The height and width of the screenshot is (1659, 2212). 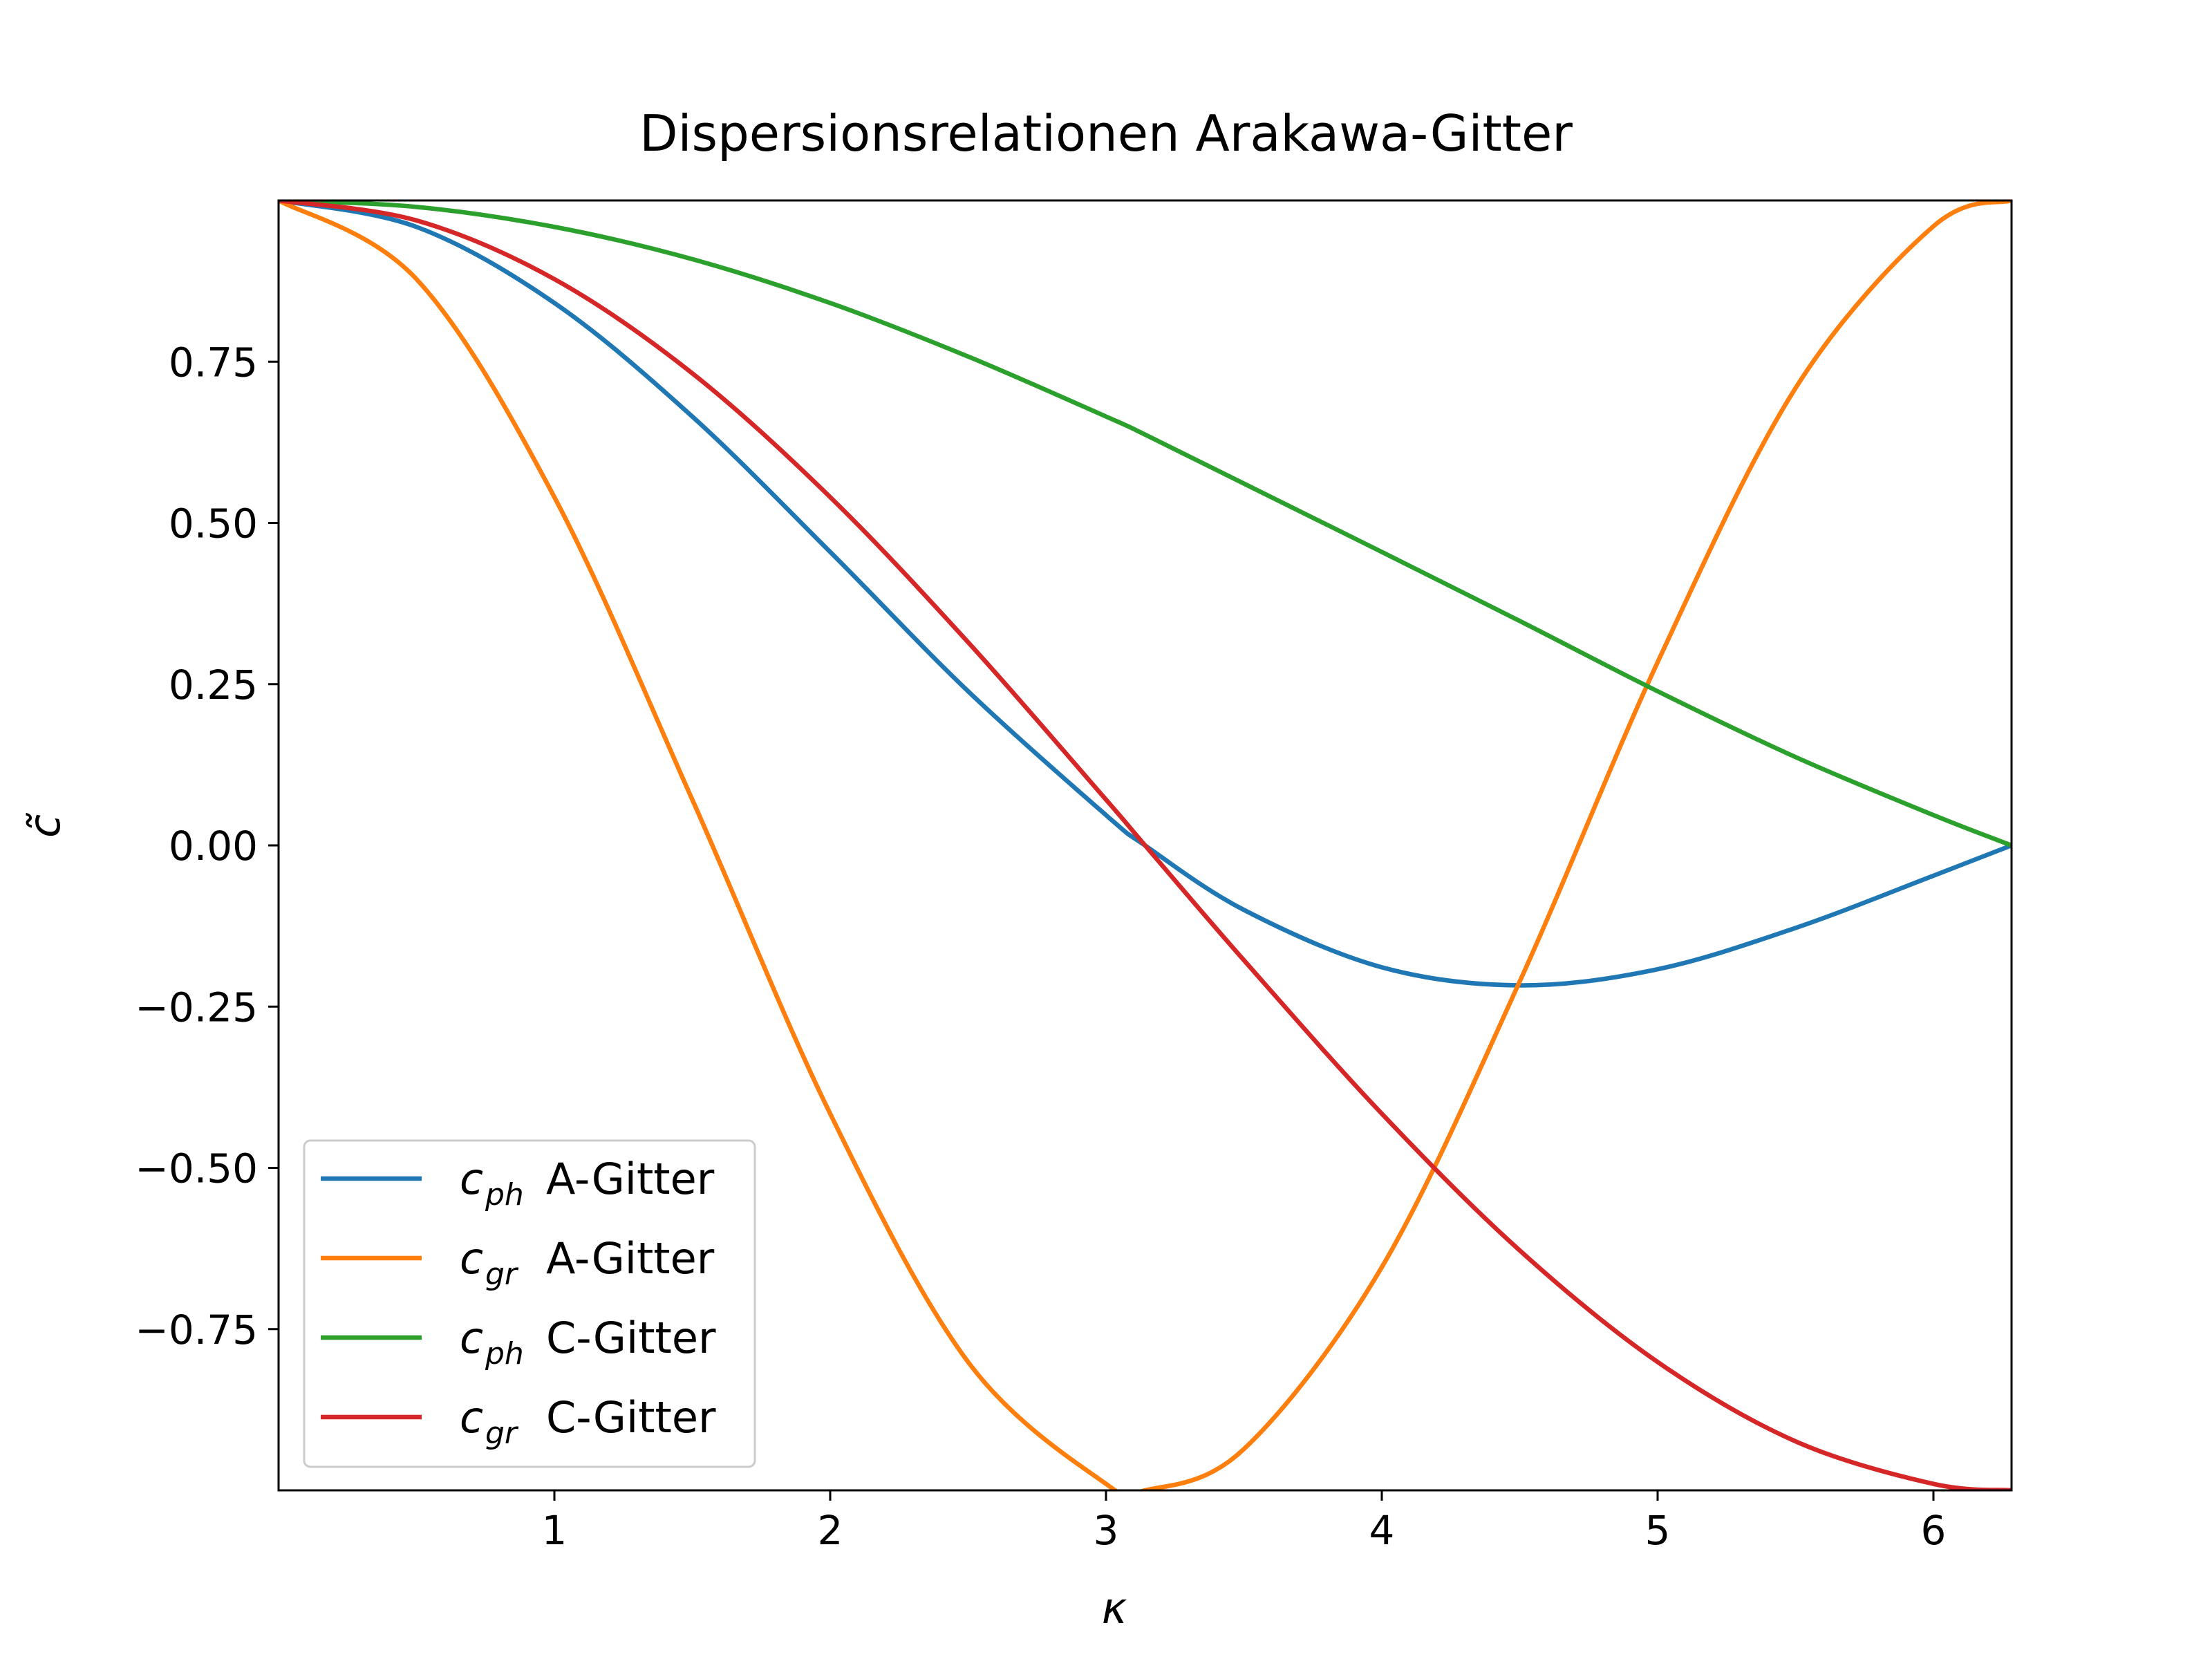 I want to click on chart-title: Dispersionsrelationen Arakawa-Gitter, so click(x=1106, y=133).